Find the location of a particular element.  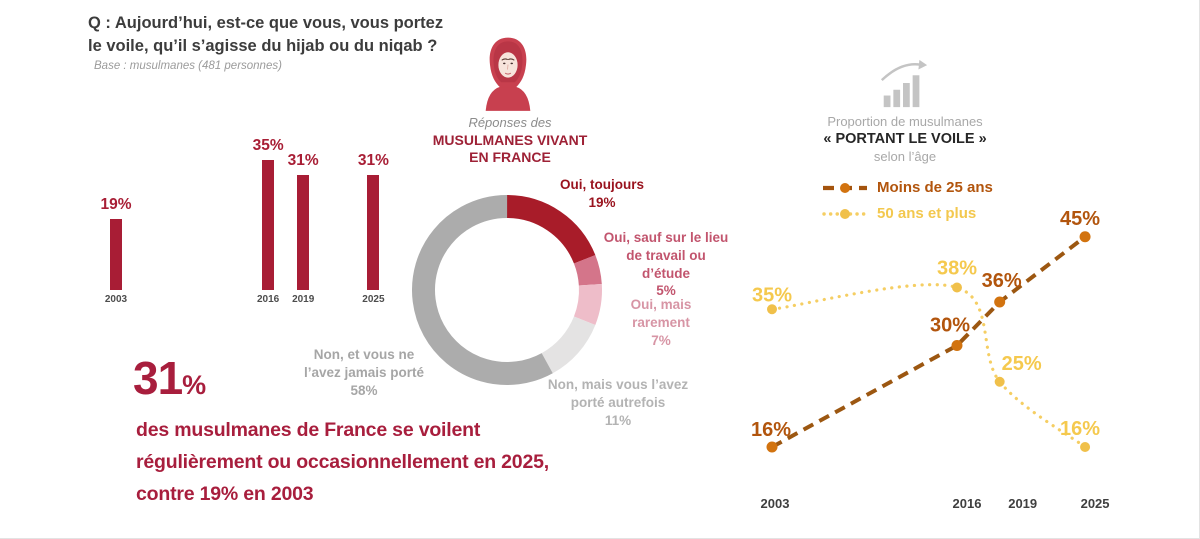

line-chart-title-line1: Proportion de musulmanes is located at coordinates (905, 121).